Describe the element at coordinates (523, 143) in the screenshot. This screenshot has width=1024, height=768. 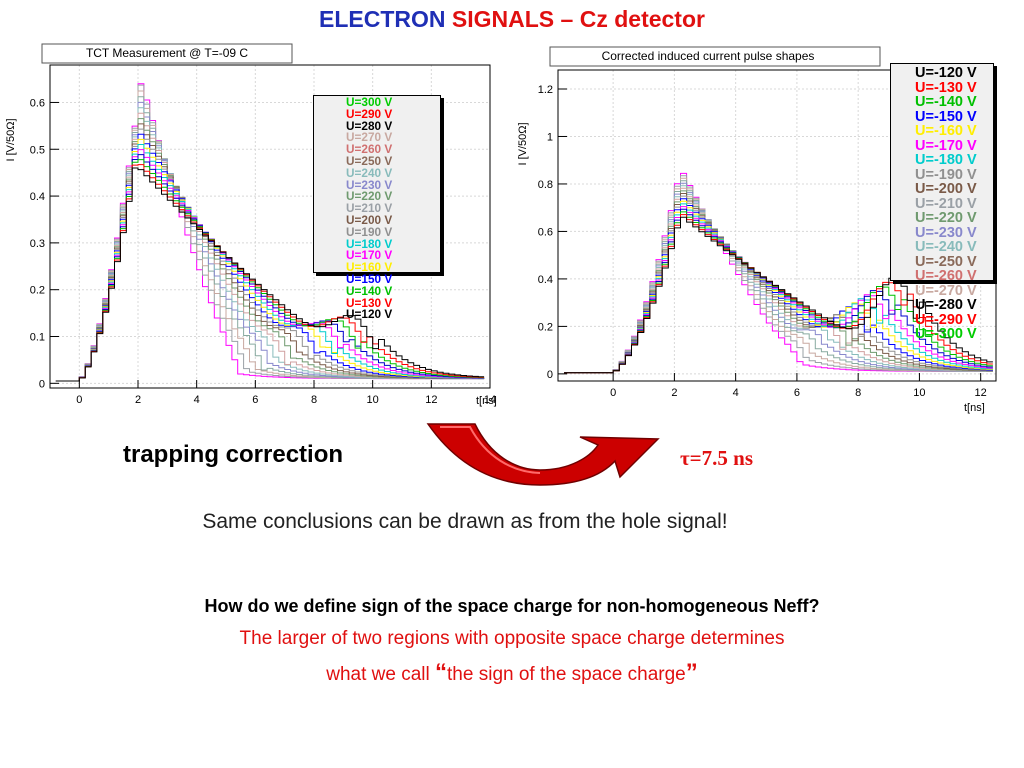
I see `right-y-axis-label: I [V/50Ω]` at that location.